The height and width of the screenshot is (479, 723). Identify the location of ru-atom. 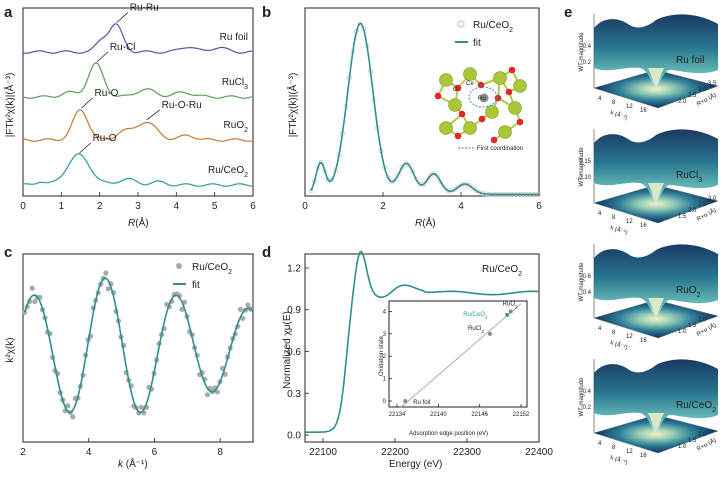
(484, 98).